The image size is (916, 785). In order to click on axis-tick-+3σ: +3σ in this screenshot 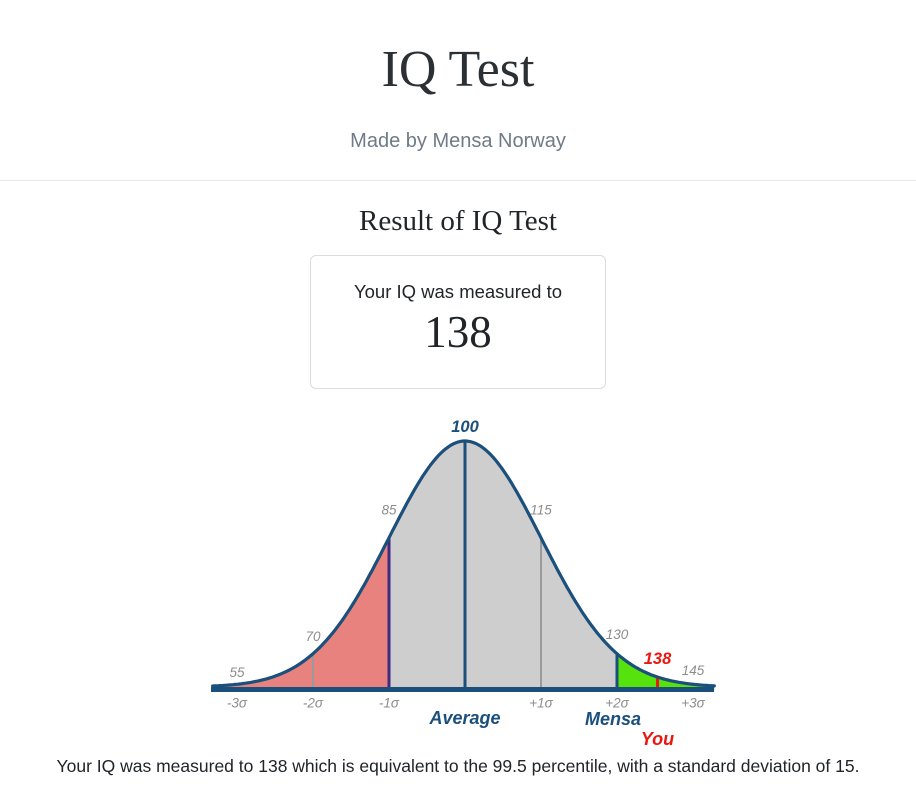, I will do `click(693, 702)`.